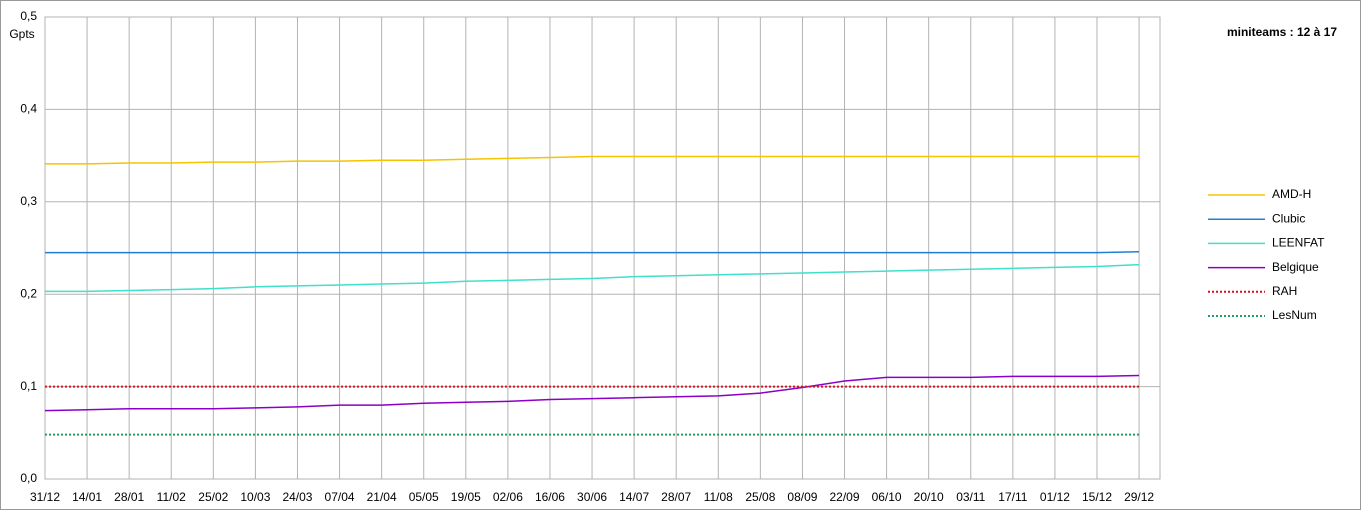 This screenshot has width=1361, height=510. I want to click on x-tick-label: 19/05, so click(466, 497).